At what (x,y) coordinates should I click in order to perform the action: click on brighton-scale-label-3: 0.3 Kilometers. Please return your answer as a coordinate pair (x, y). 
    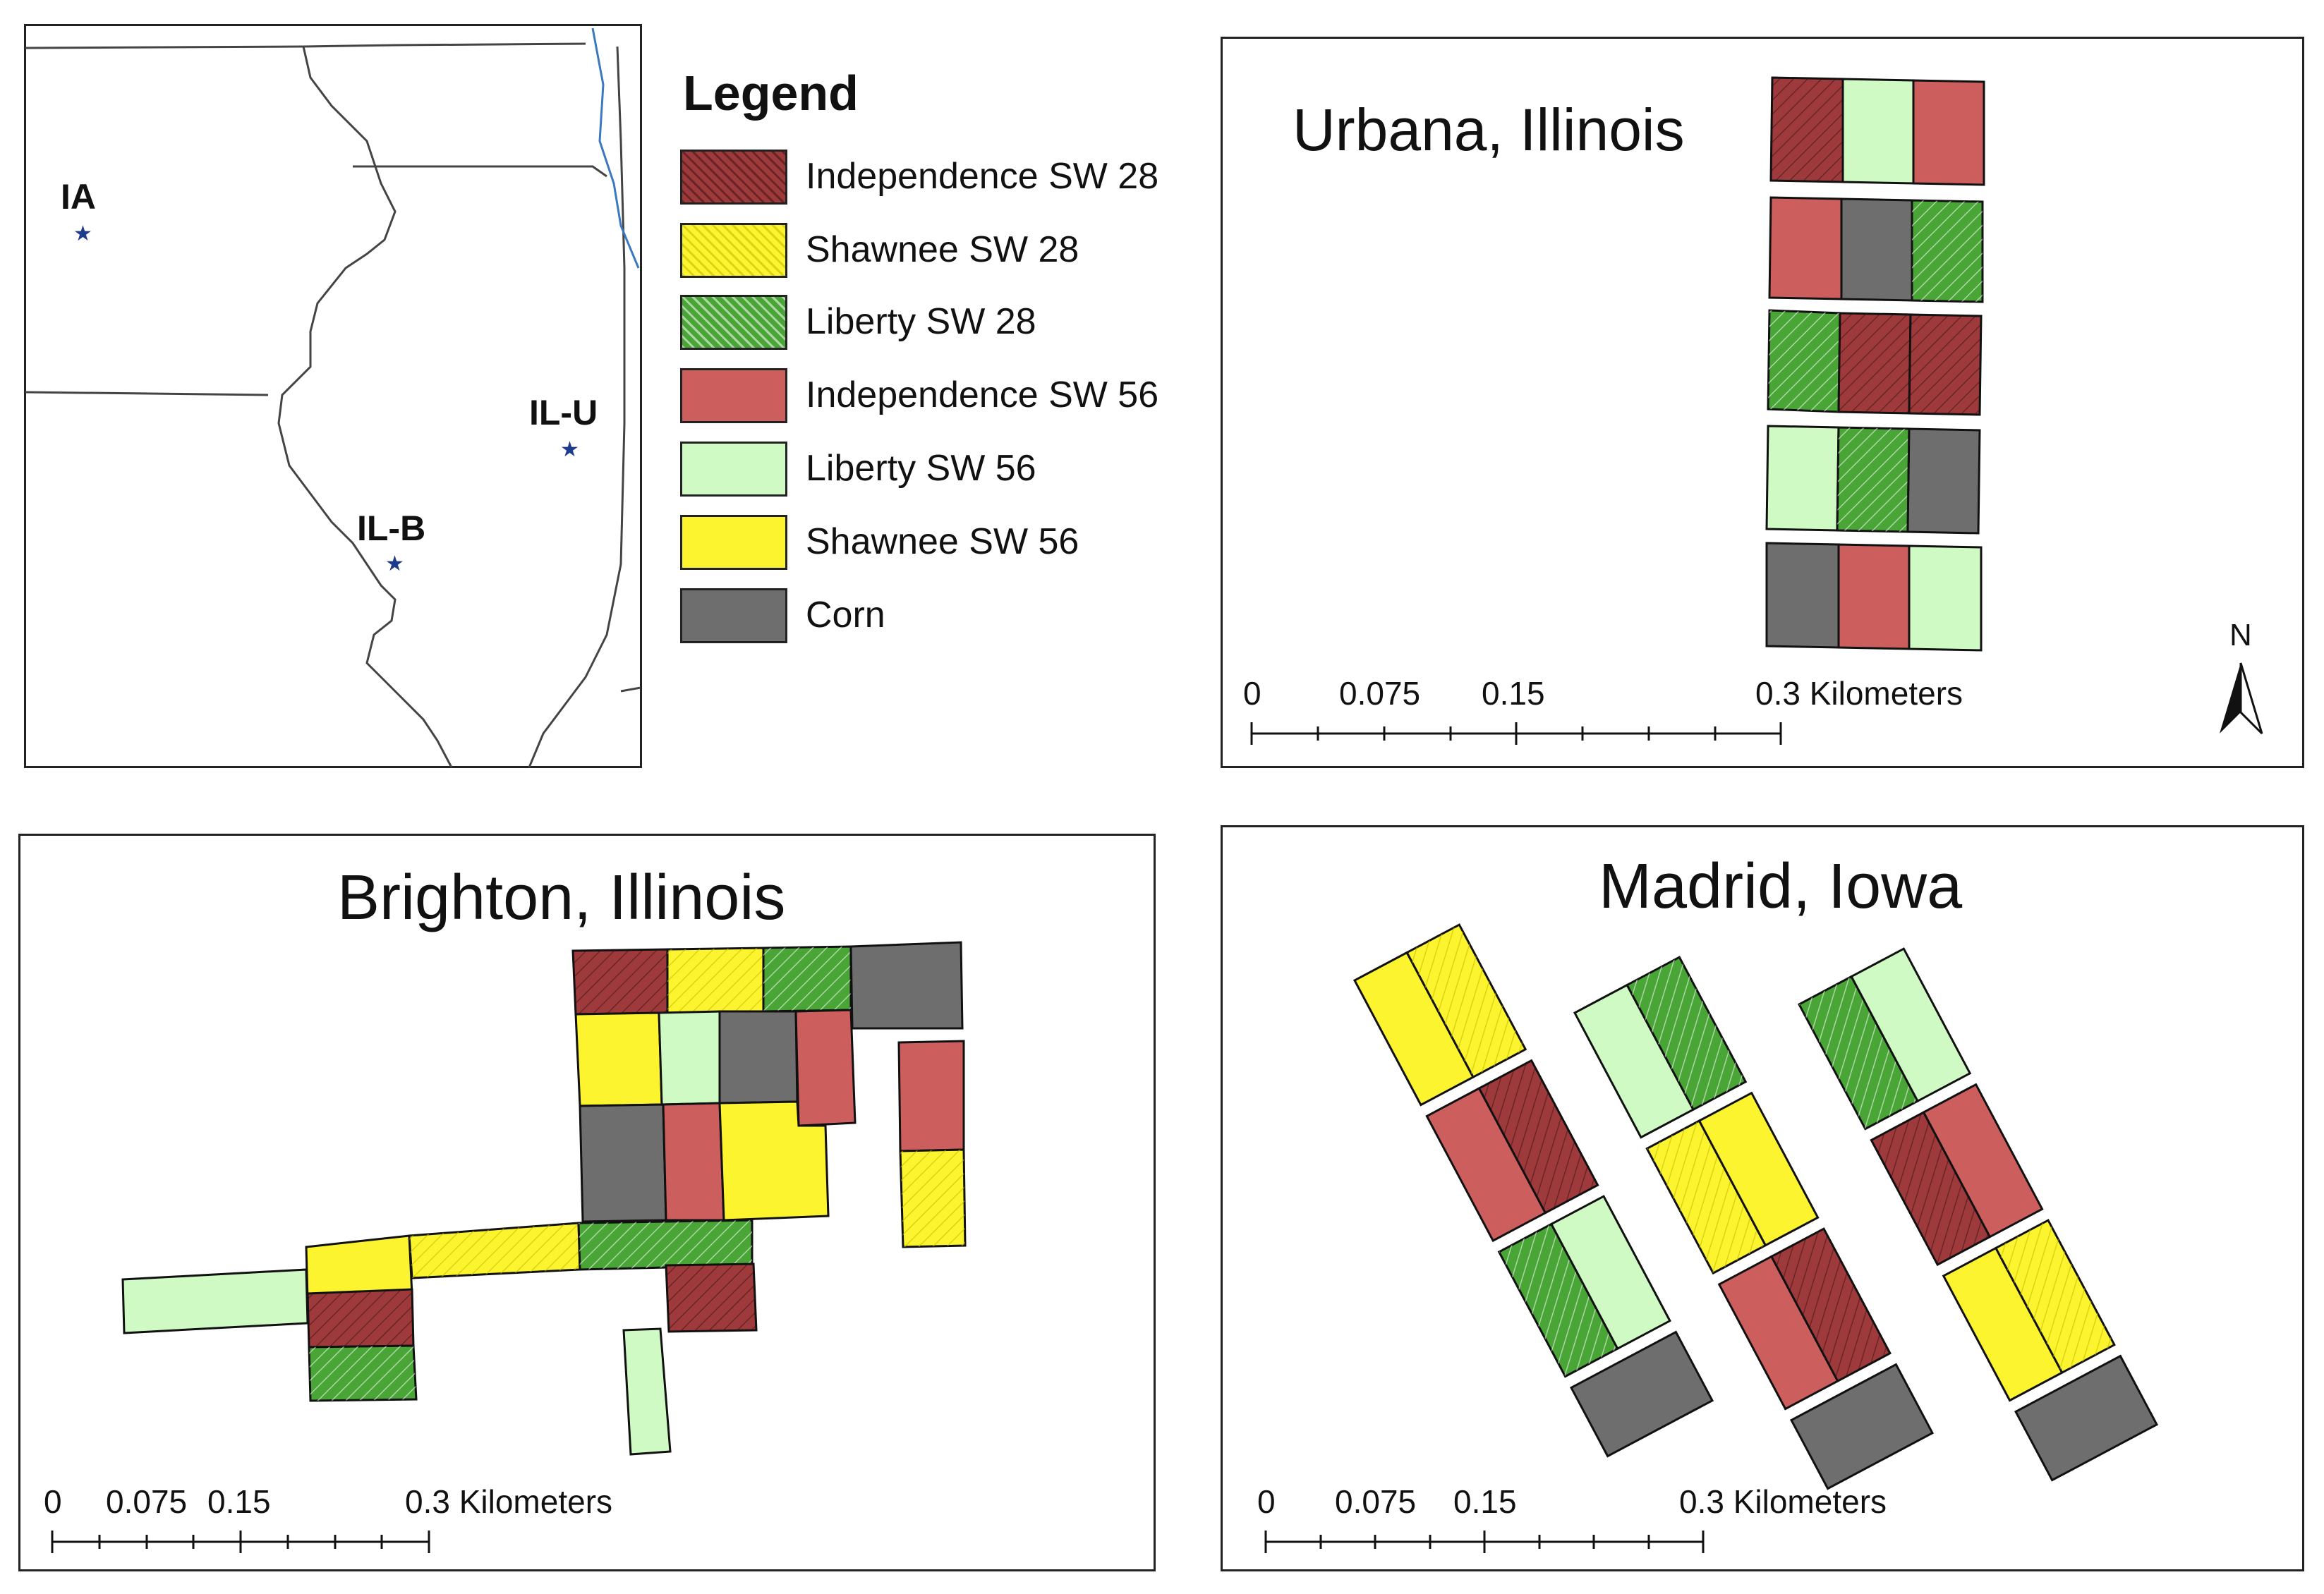
    Looking at the image, I should click on (509, 1501).